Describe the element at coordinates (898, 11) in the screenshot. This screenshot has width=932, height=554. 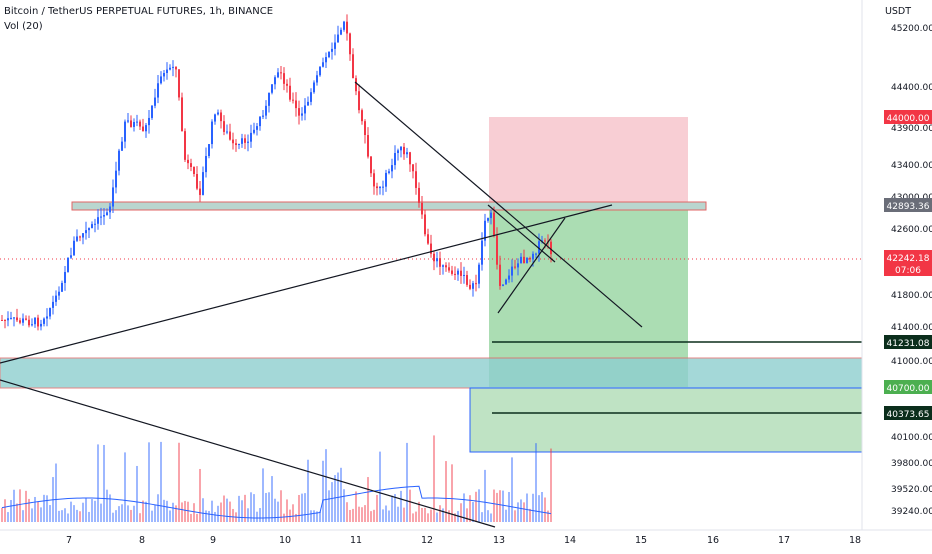
I see `price-axis-currency: USDT` at that location.